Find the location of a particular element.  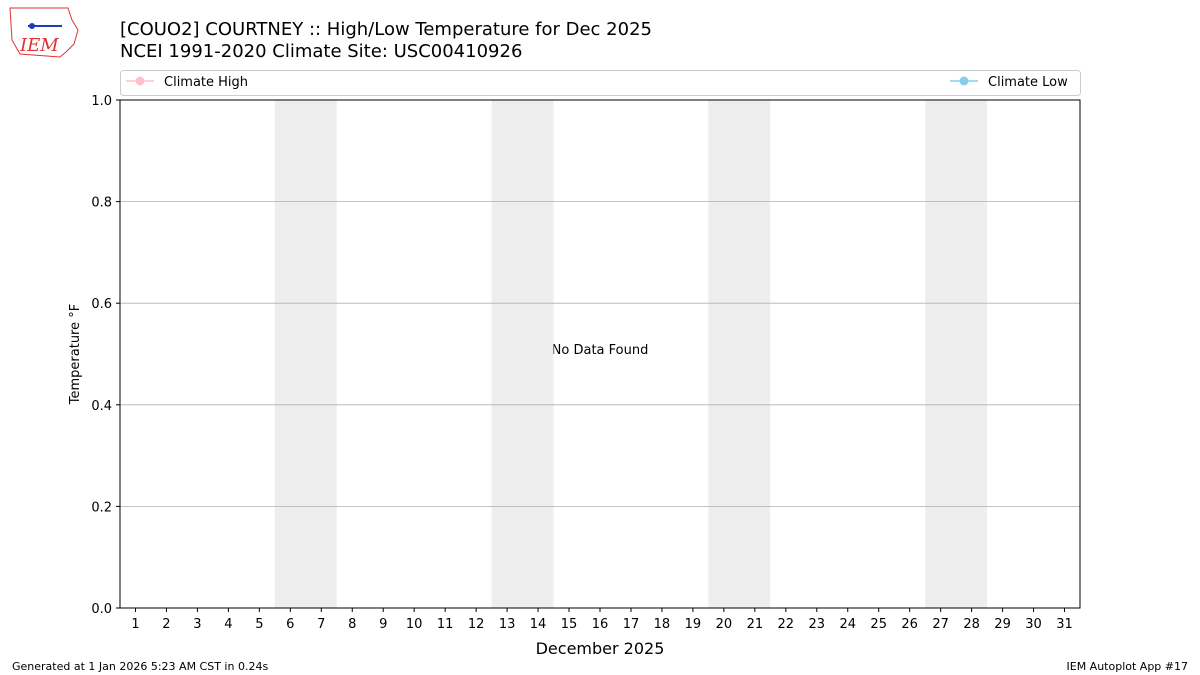

x-tick-label: 31 is located at coordinates (1064, 624).